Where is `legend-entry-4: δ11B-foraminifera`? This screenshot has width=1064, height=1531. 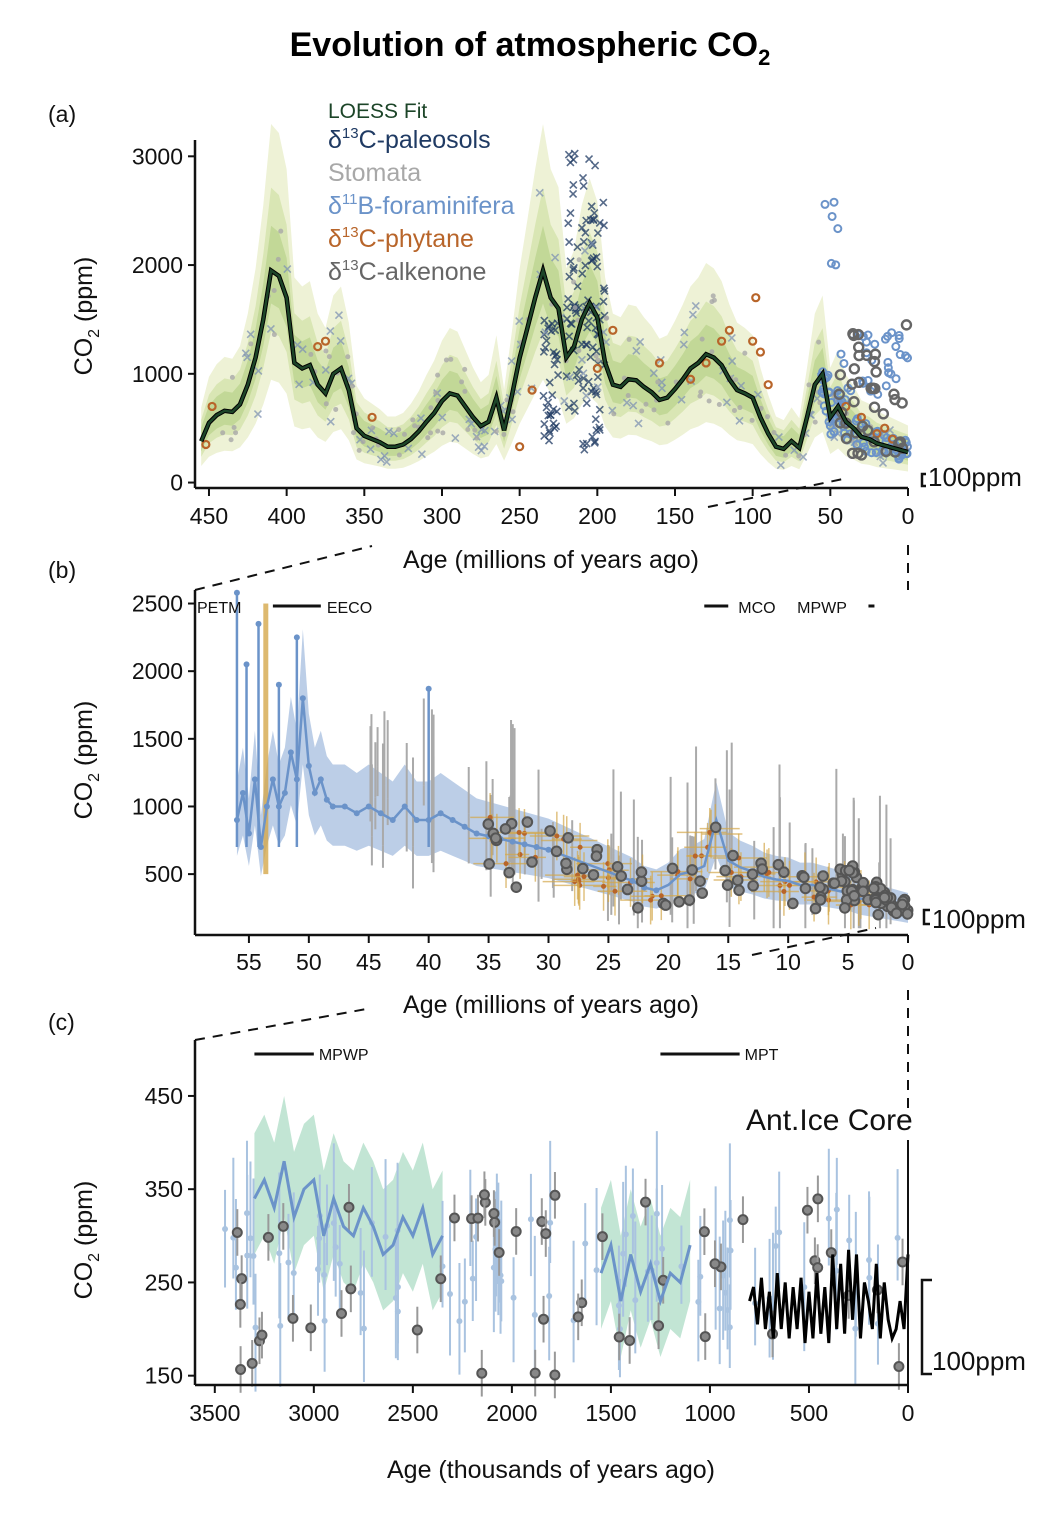 legend-entry-4: δ11B-foraminifera is located at coordinates (421, 205).